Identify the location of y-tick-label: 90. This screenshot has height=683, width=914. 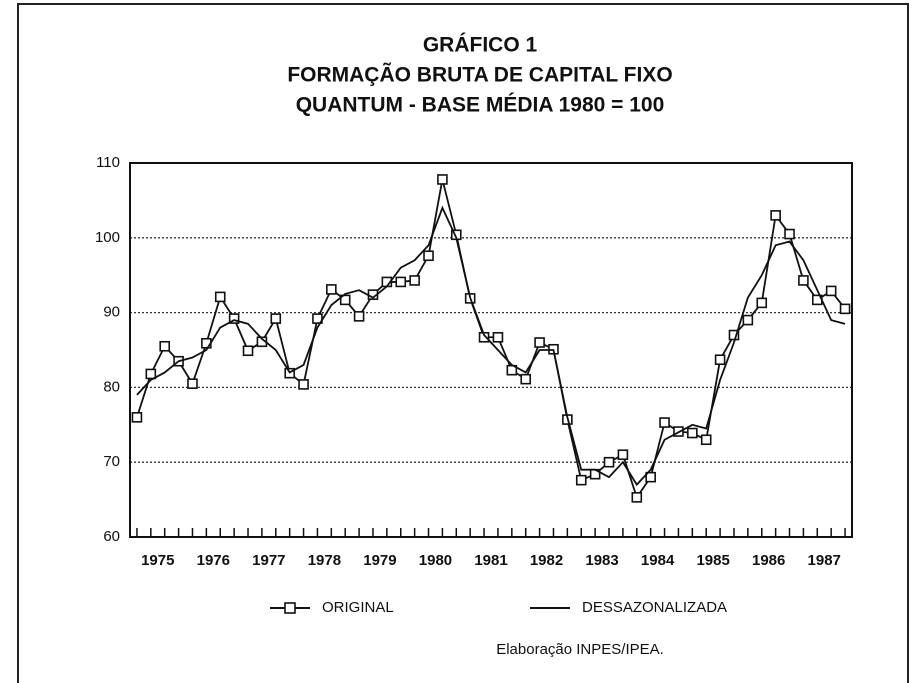
(111, 312).